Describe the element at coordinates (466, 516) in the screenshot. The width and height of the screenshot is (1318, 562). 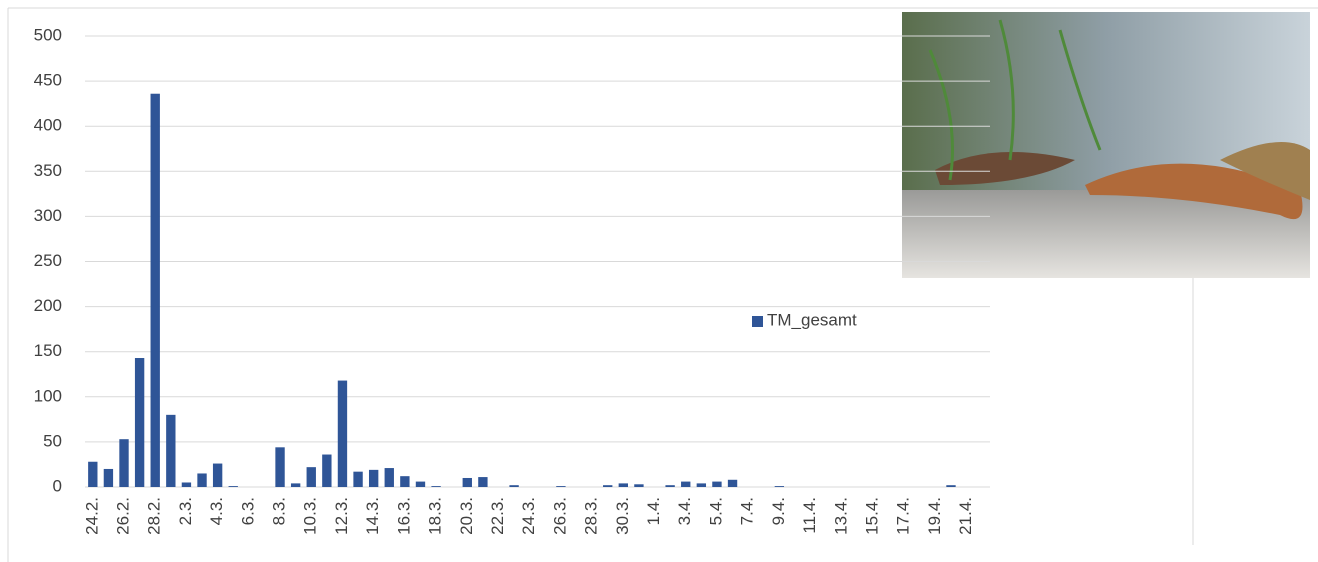
I see `x-tick-label: 20.3.` at that location.